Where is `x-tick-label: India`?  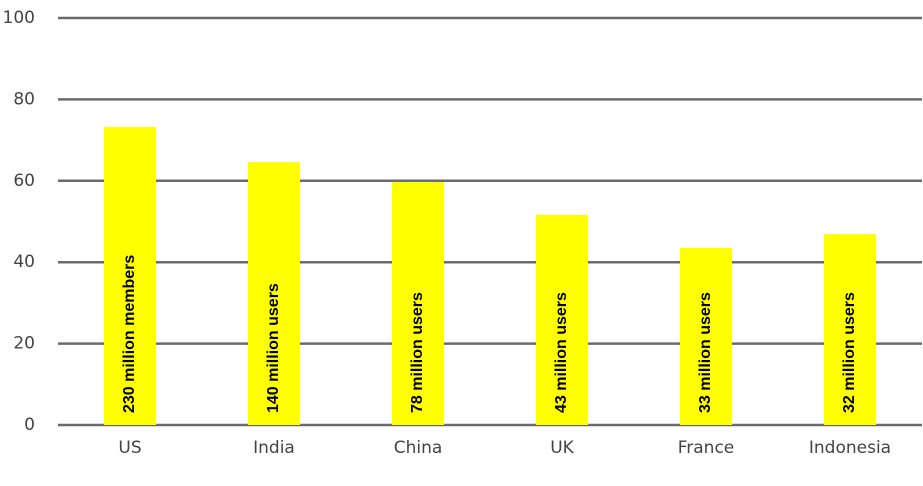
x-tick-label: India is located at coordinates (274, 448).